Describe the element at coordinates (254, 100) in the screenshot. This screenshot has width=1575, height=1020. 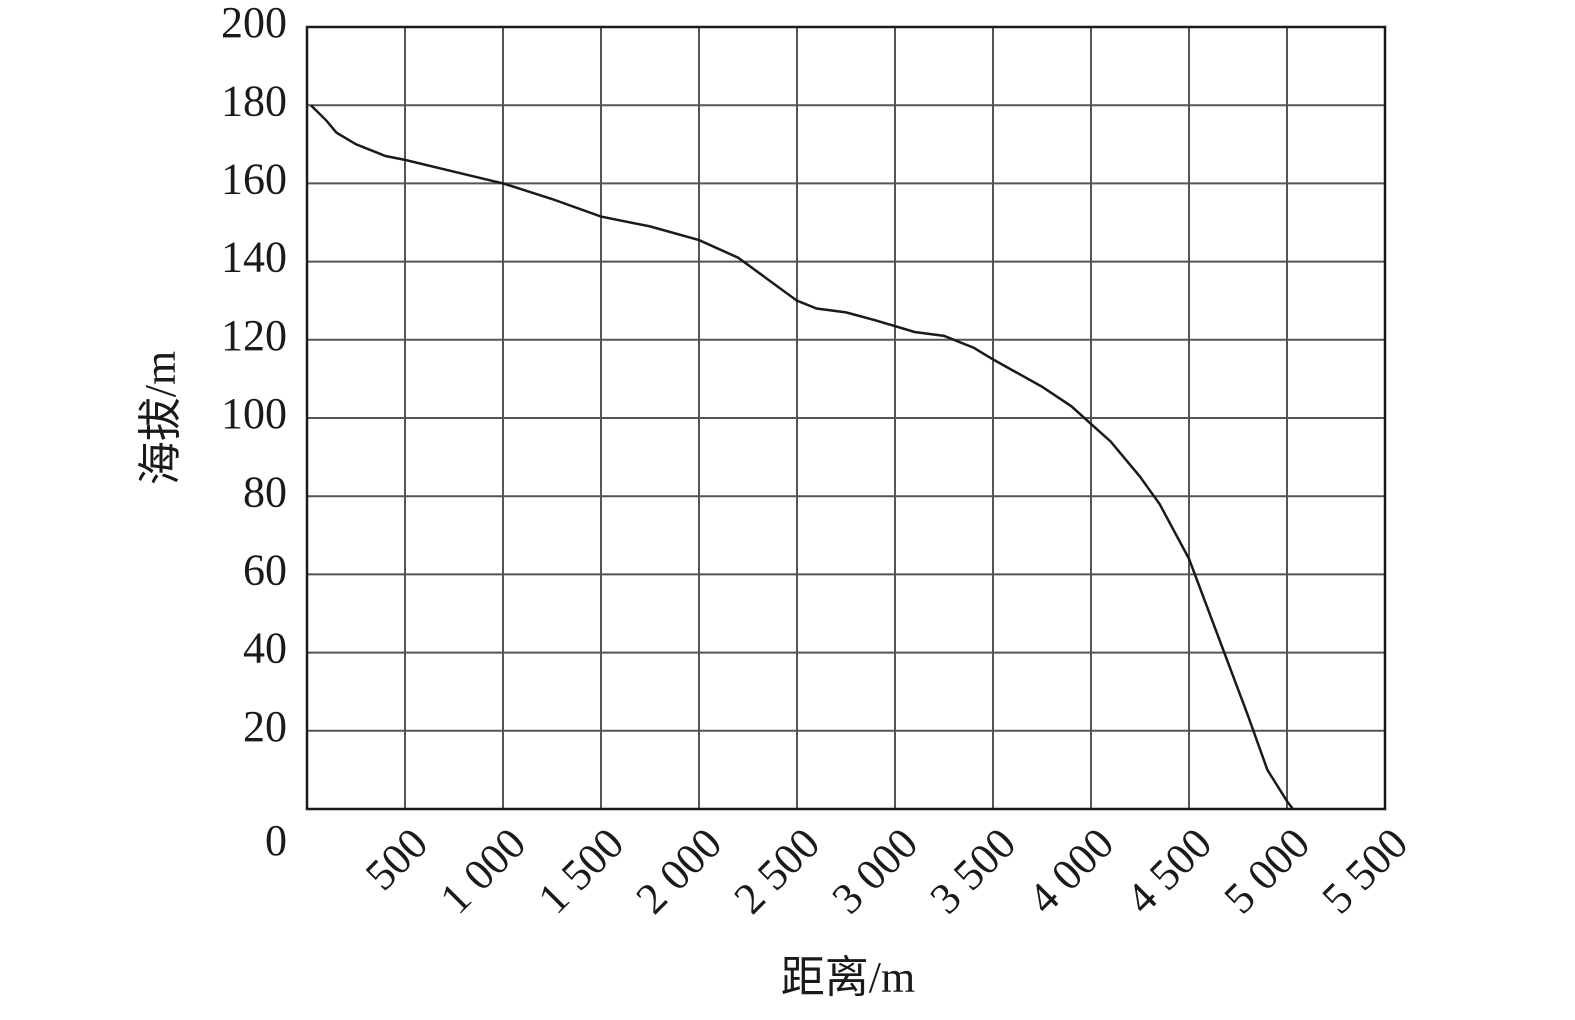
I see `y-tick-label: 180` at that location.